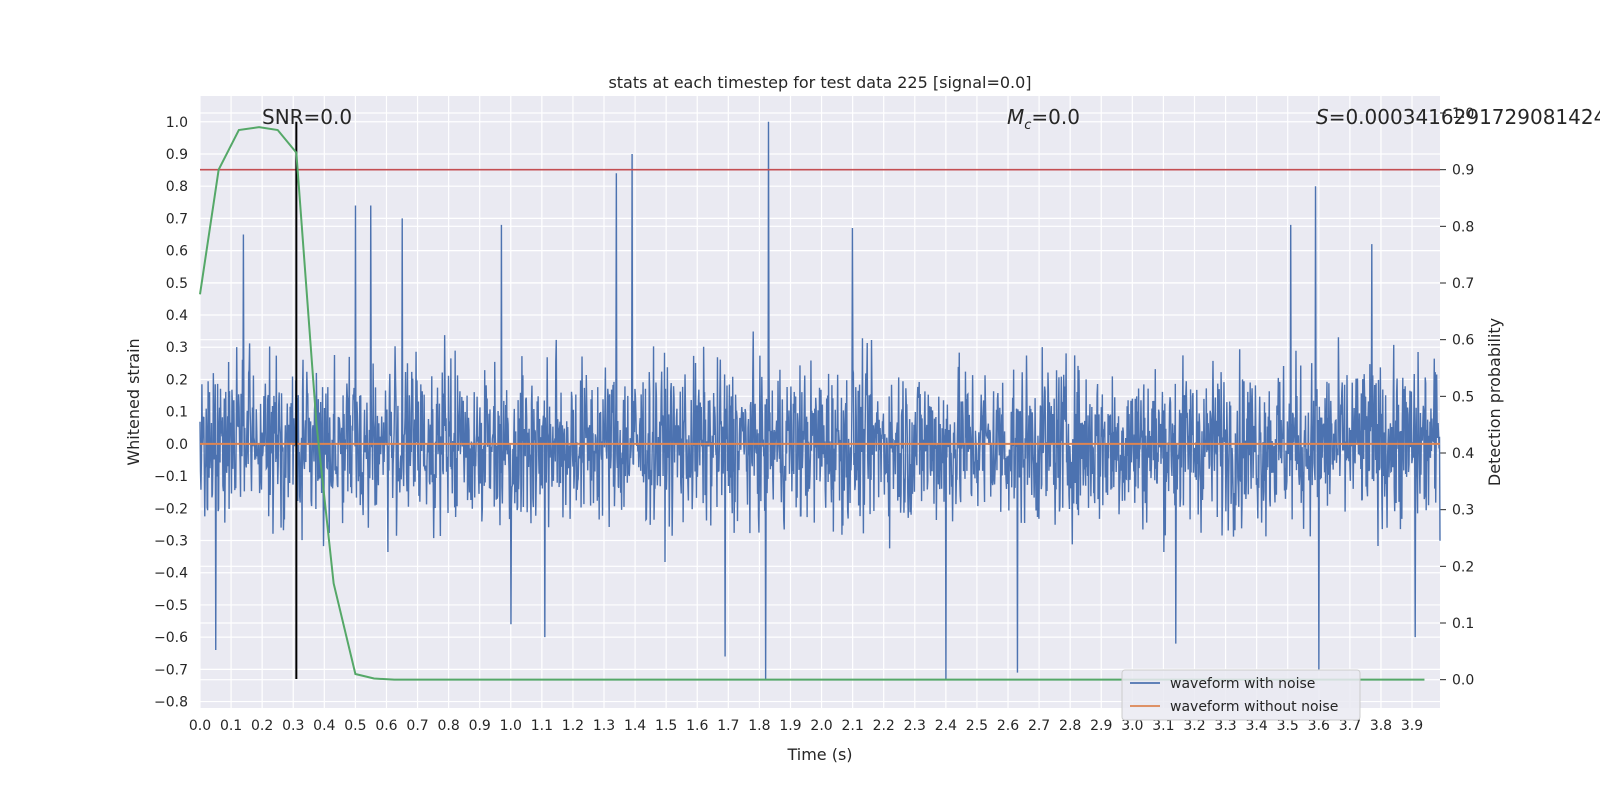 Image resolution: width=1600 pixels, height=800 pixels. Describe the element at coordinates (1463, 624) in the screenshot. I see `y2-tick-label: 0.1` at that location.